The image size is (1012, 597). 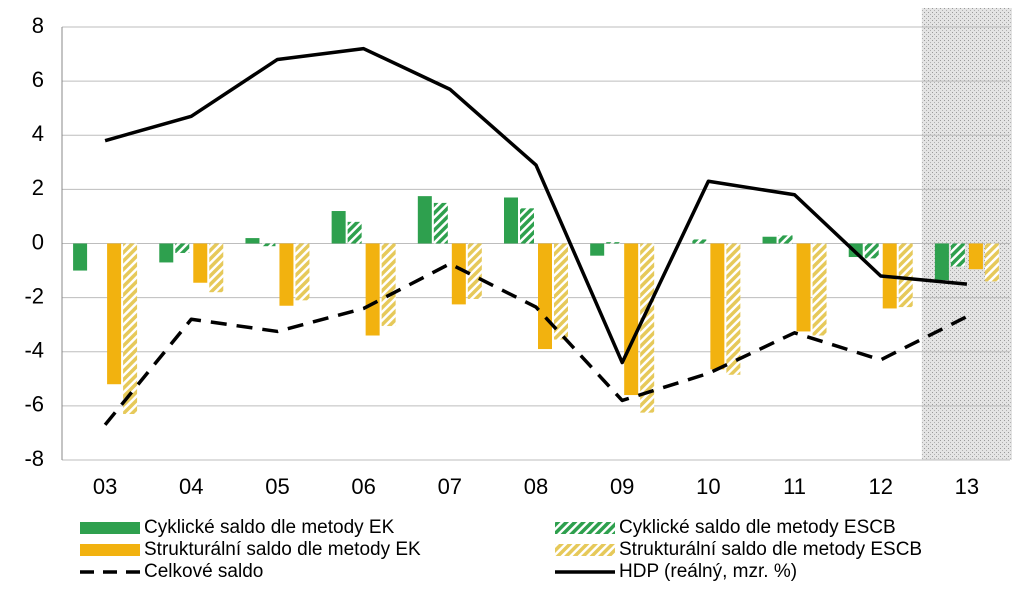 I want to click on legend-label: Cyklické saldo dle metody ESCB, so click(x=757, y=527).